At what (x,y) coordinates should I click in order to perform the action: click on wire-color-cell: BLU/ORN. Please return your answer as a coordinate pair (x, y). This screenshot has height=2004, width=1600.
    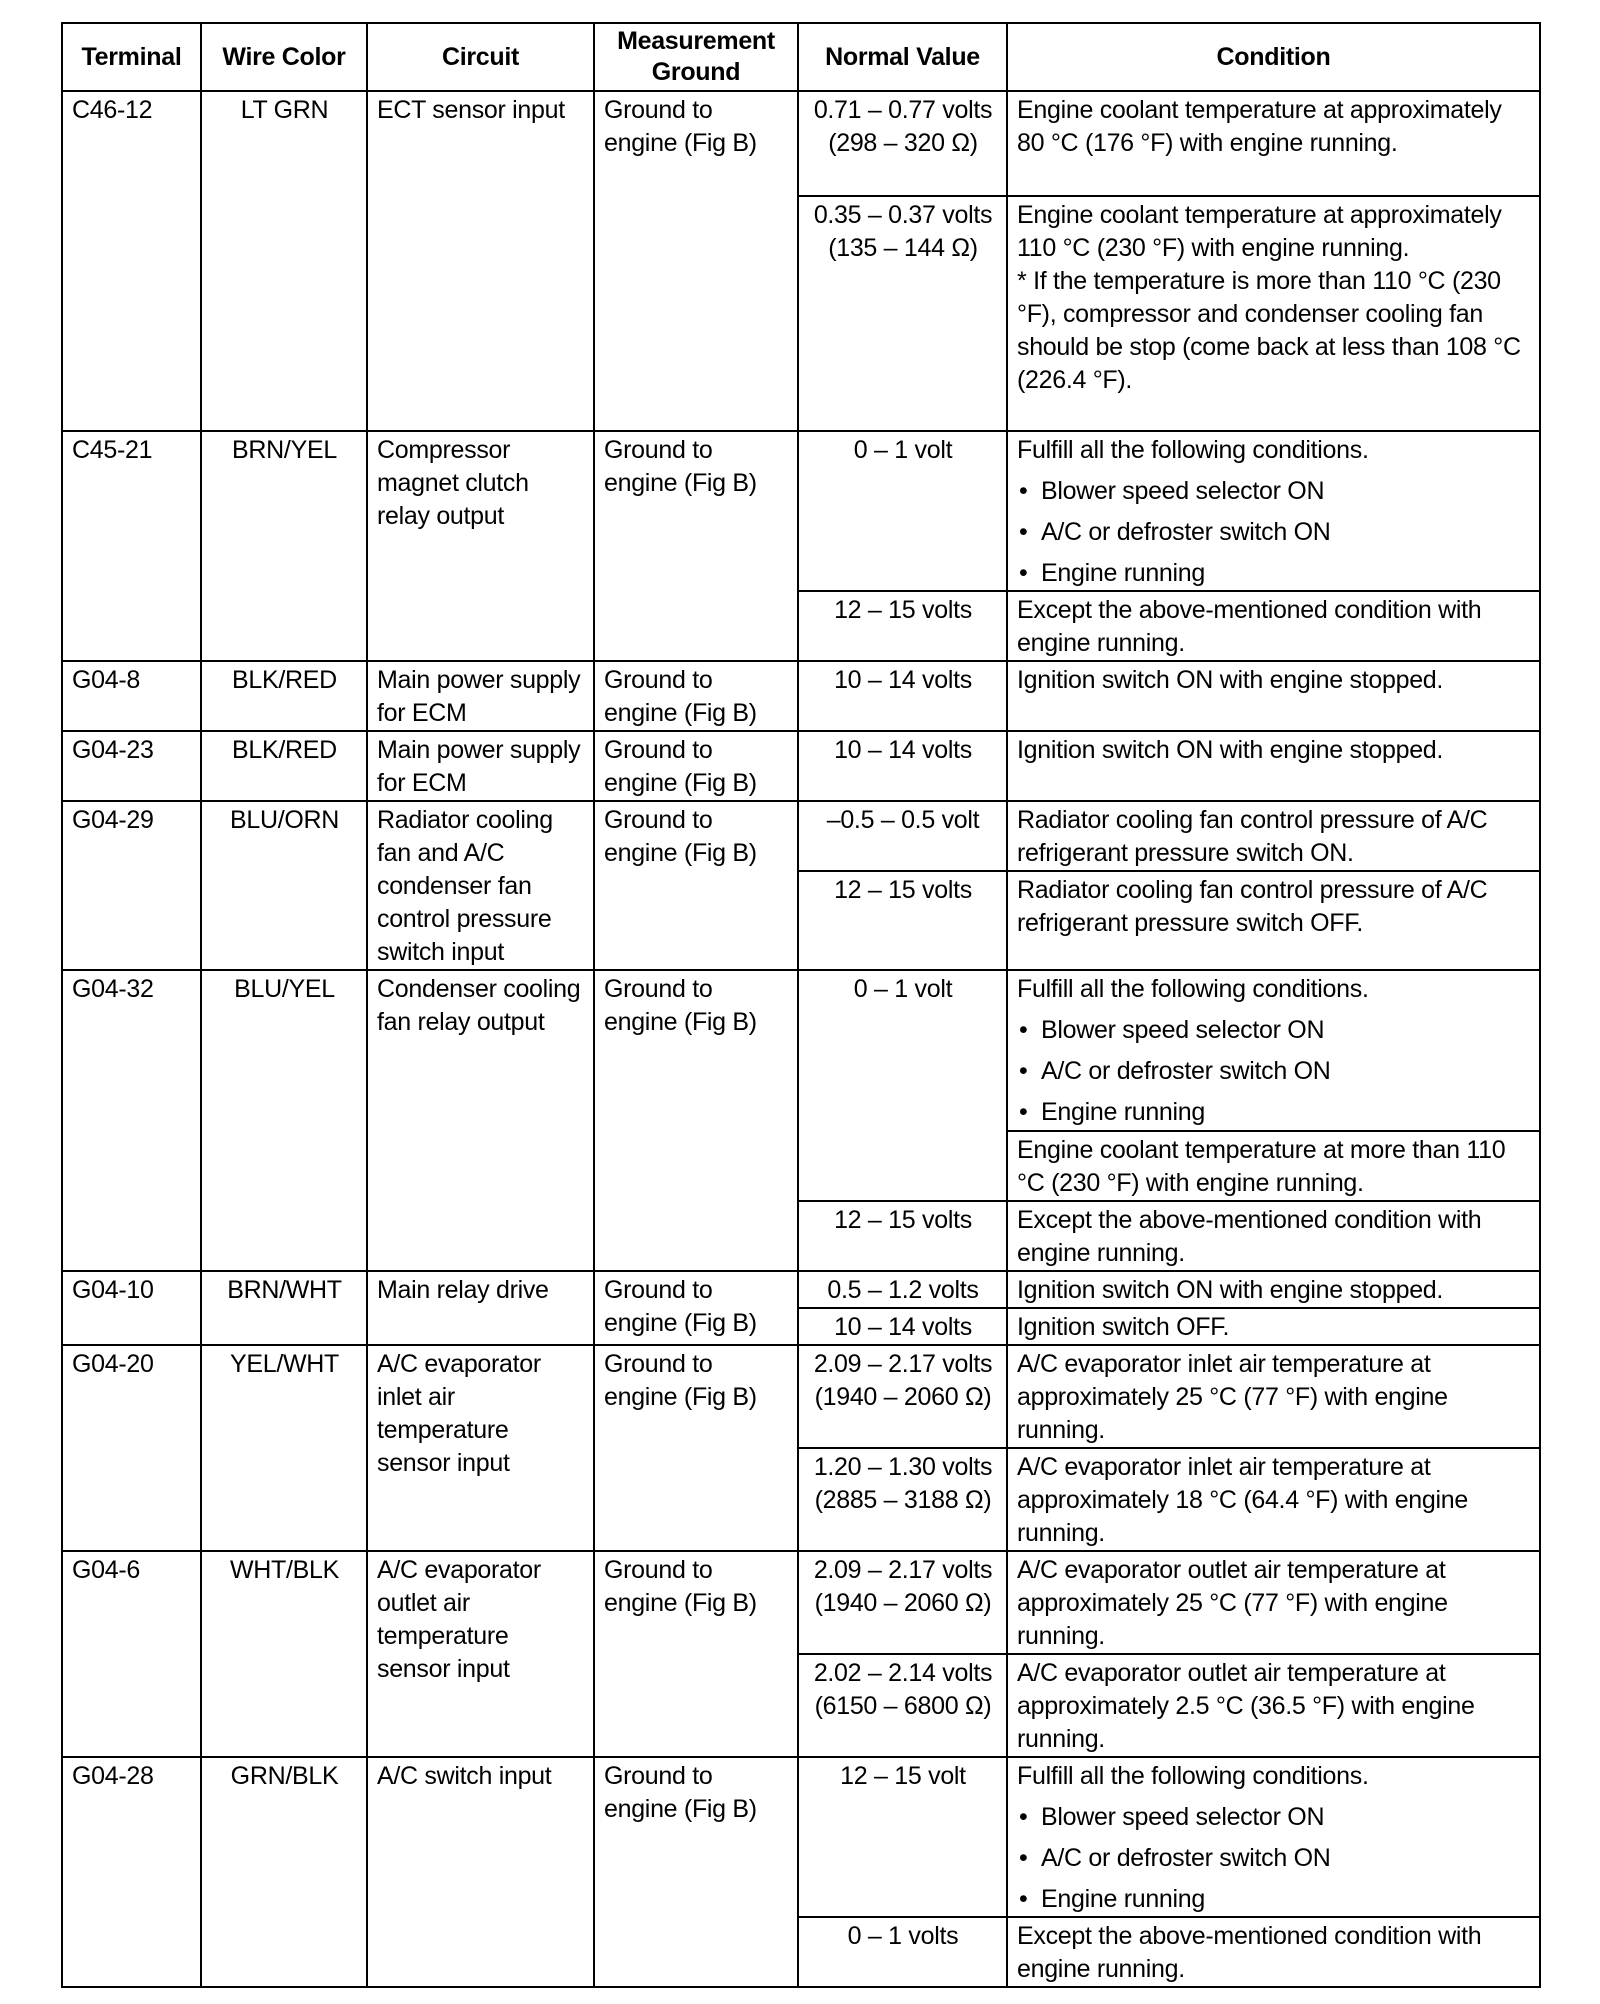
    Looking at the image, I should click on (284, 885).